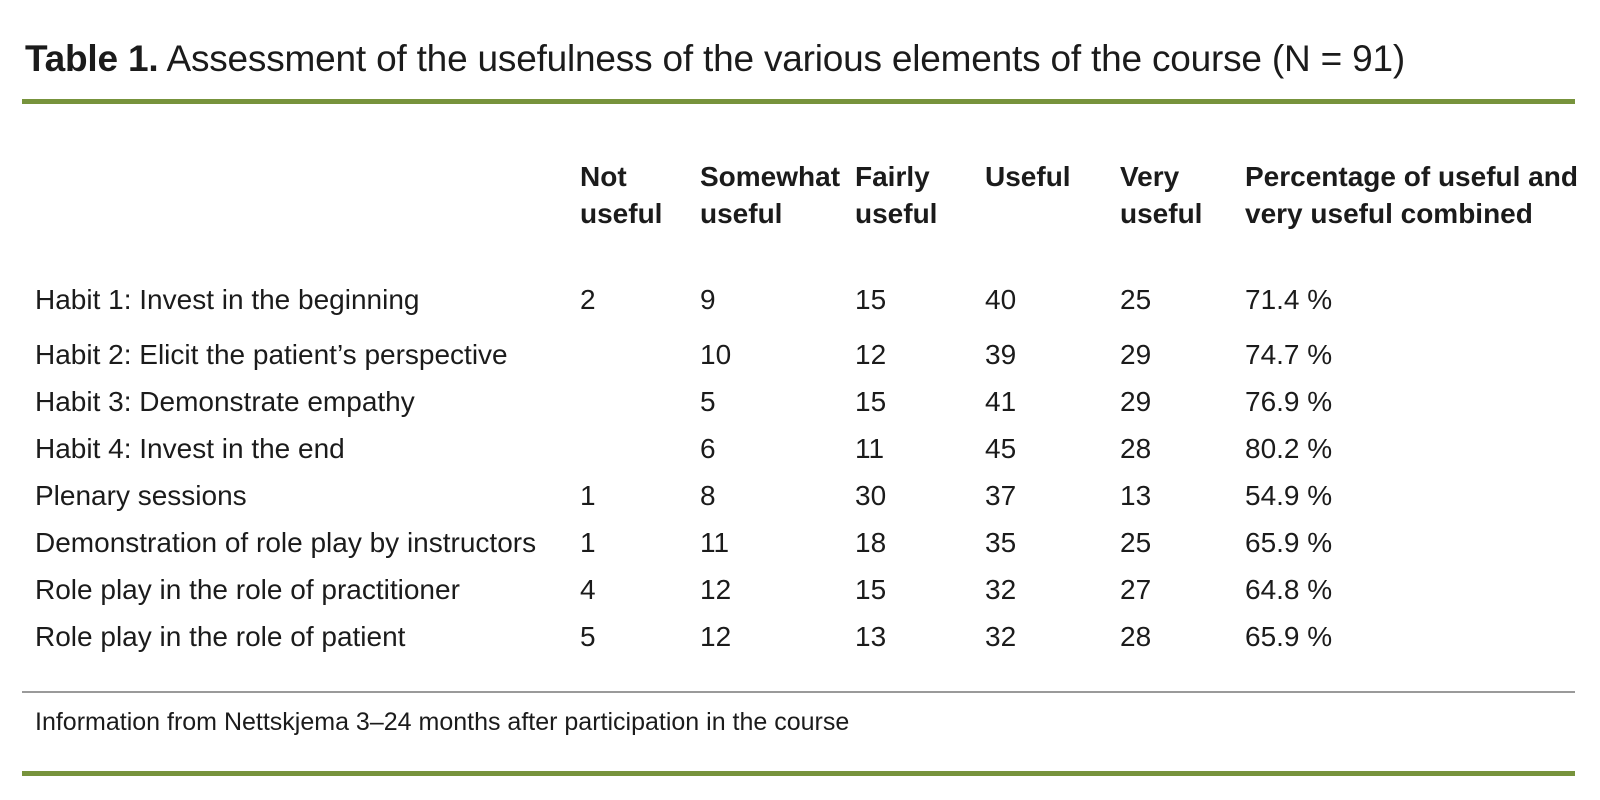  Describe the element at coordinates (871, 542) in the screenshot. I see `cell-value: 18` at that location.